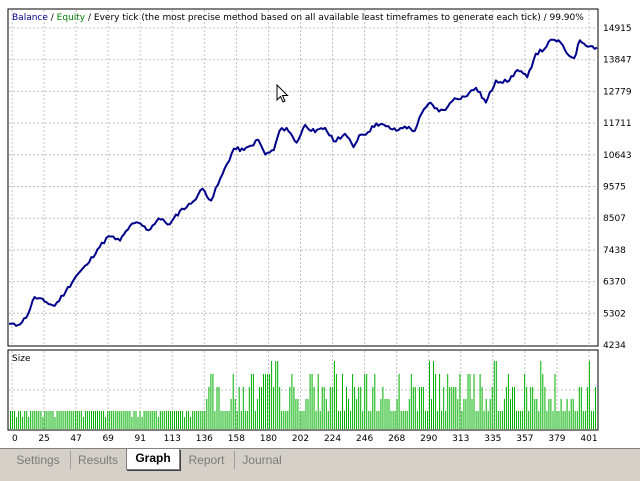 Image resolution: width=640 pixels, height=481 pixels. I want to click on y-tick-label: 7438, so click(614, 251).